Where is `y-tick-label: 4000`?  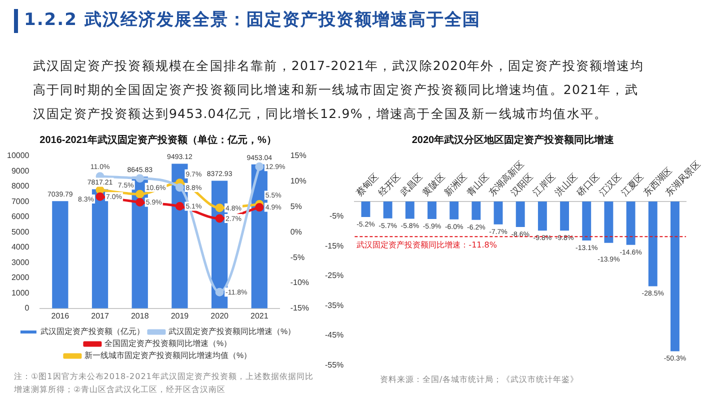 y-tick-label: 4000 is located at coordinates (20, 247).